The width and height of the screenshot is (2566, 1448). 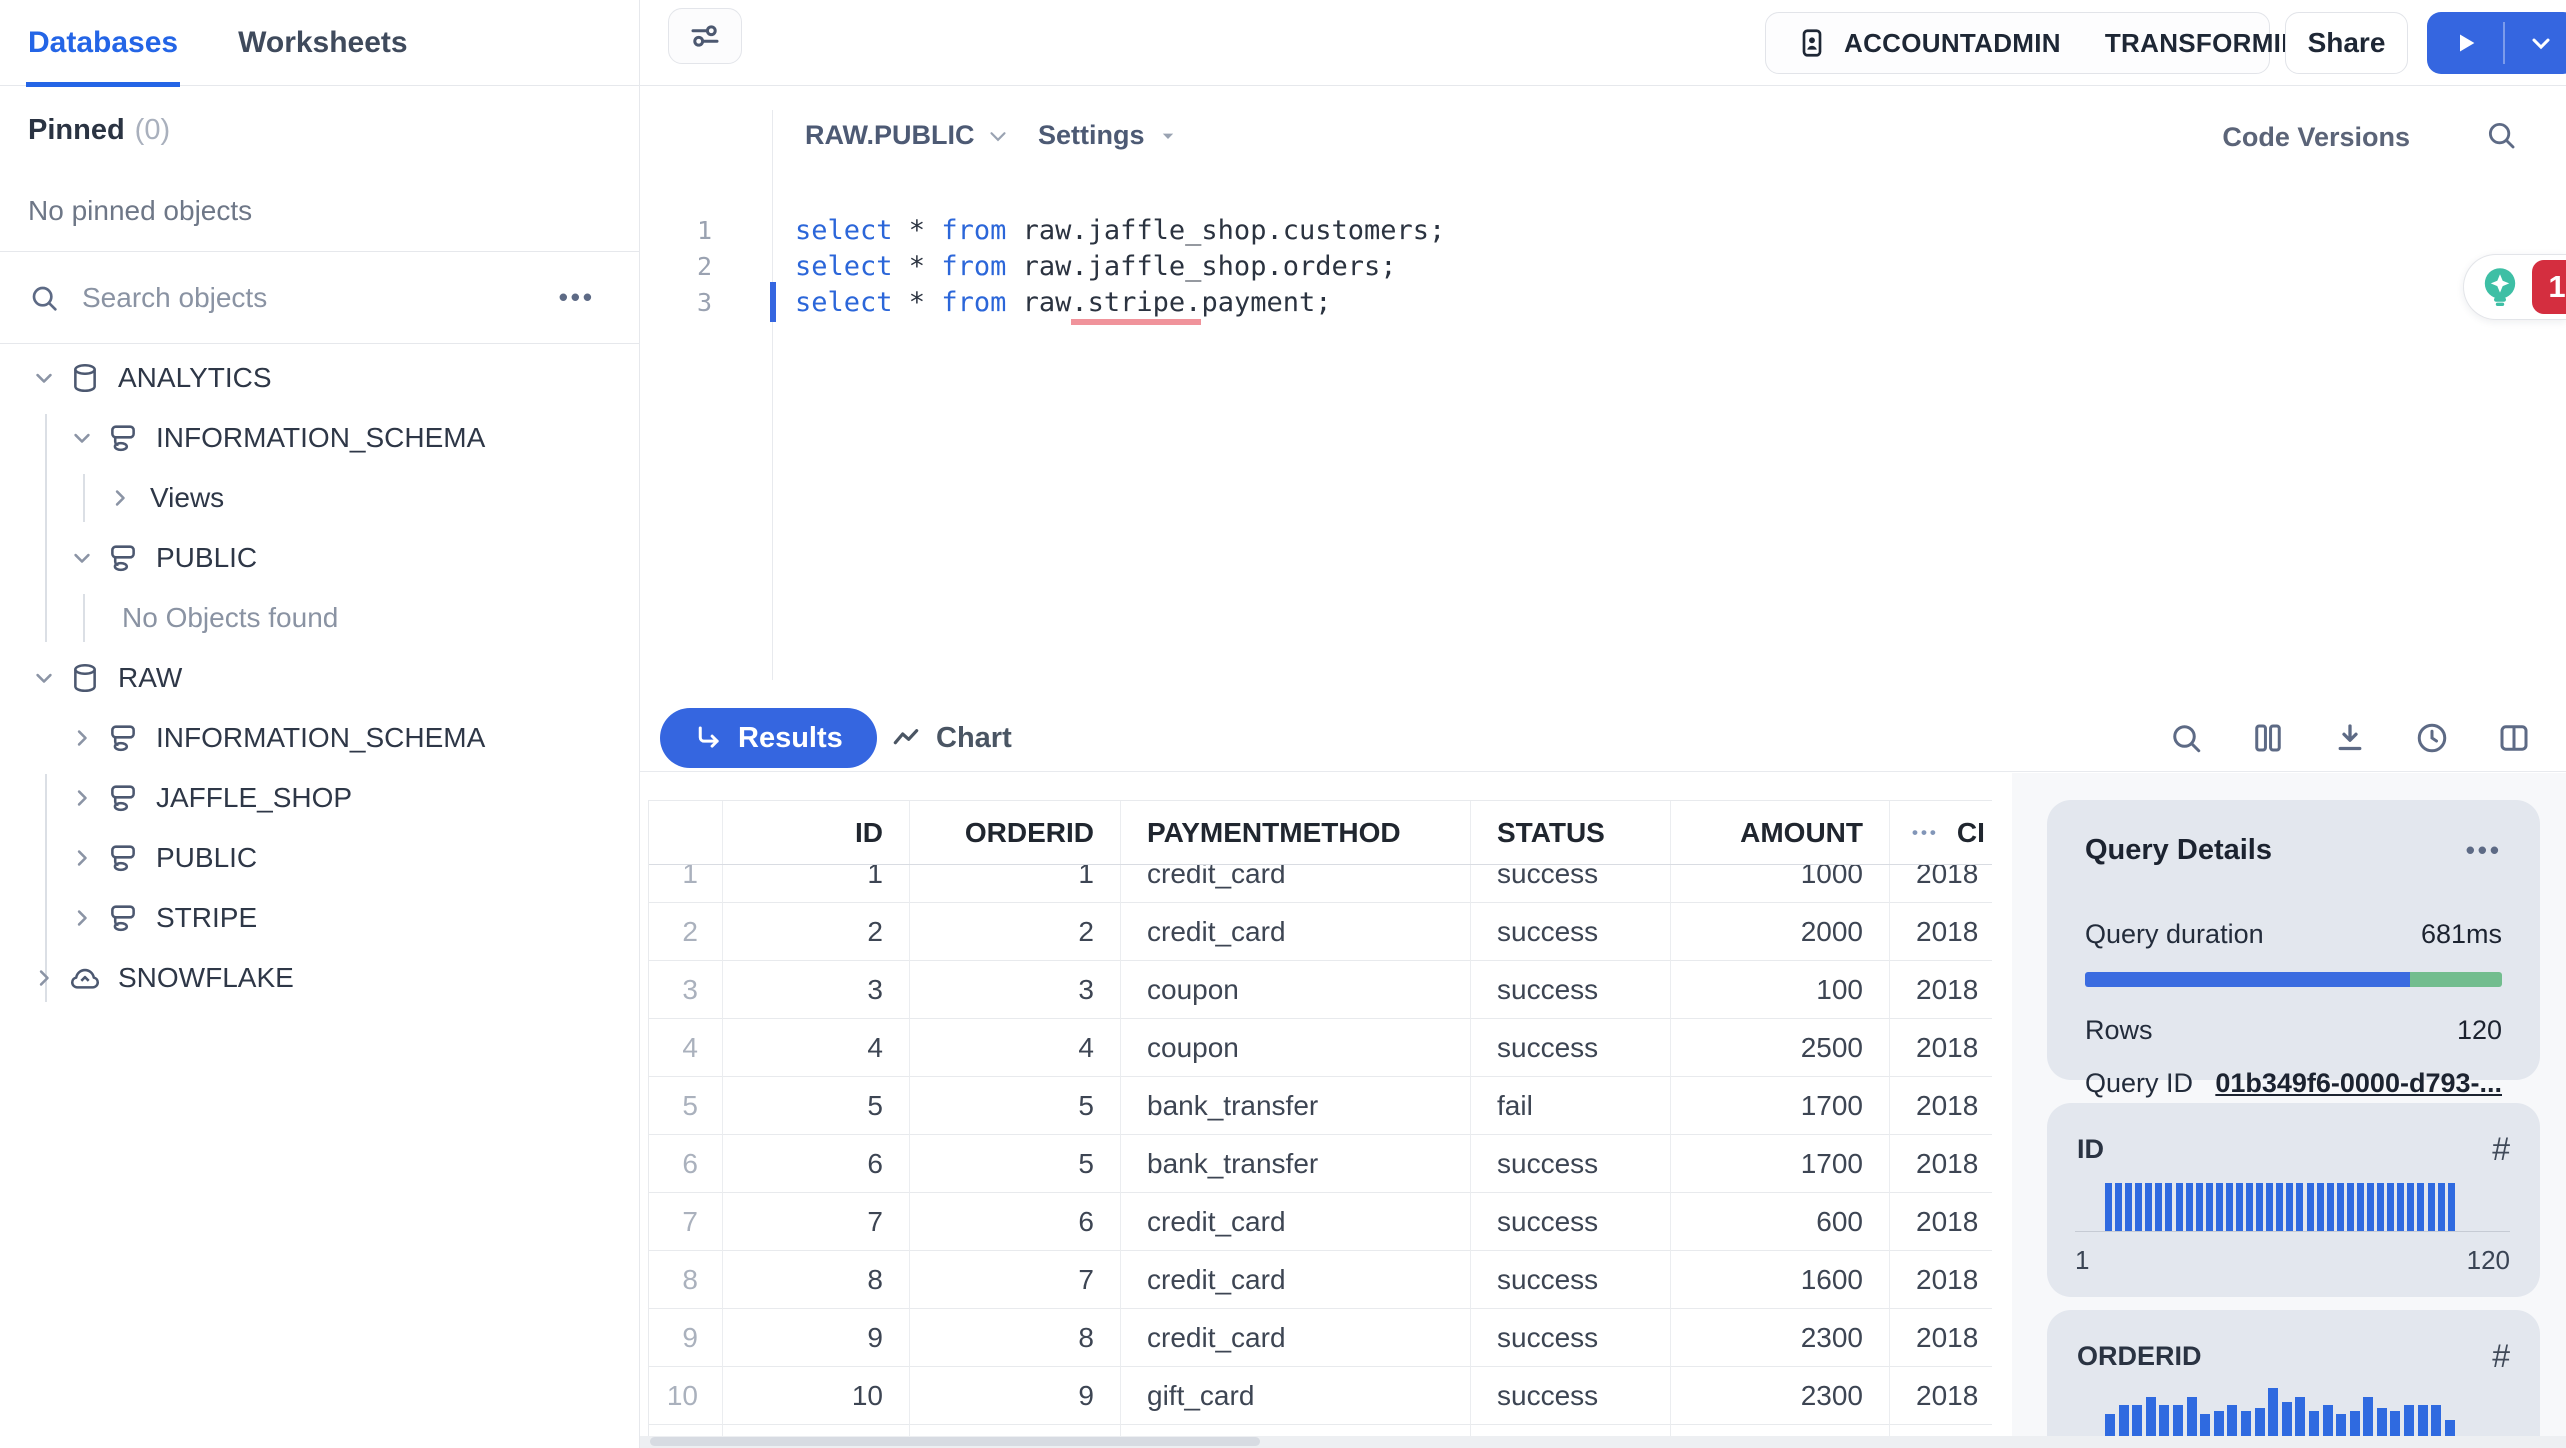 What do you see at coordinates (1780, 932) in the screenshot?
I see `cell-amount: 2000` at bounding box center [1780, 932].